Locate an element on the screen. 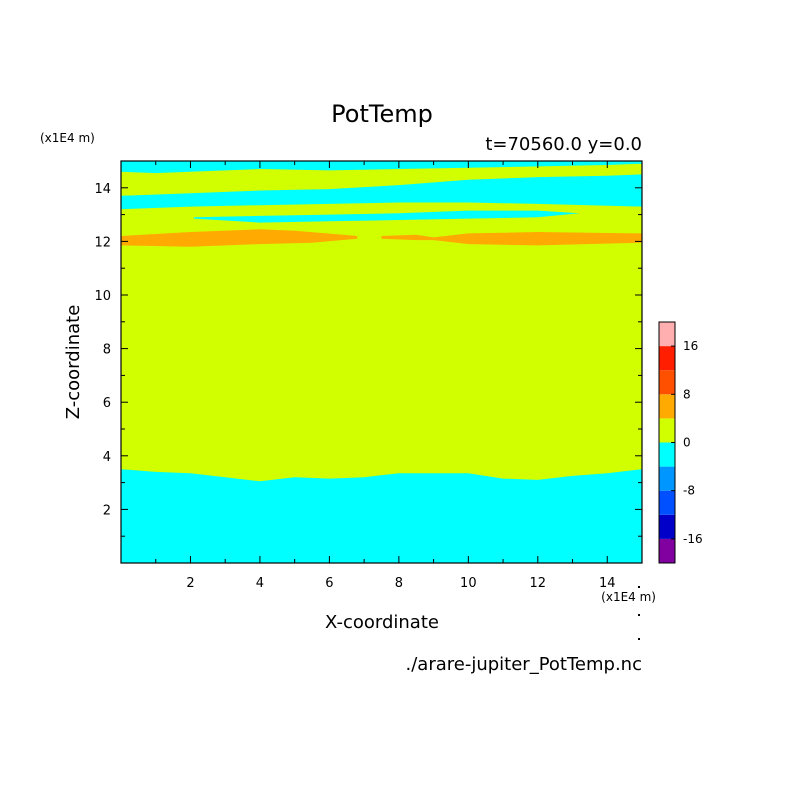 The height and width of the screenshot is (804, 804). y-tick-label: 12 is located at coordinates (102, 242).